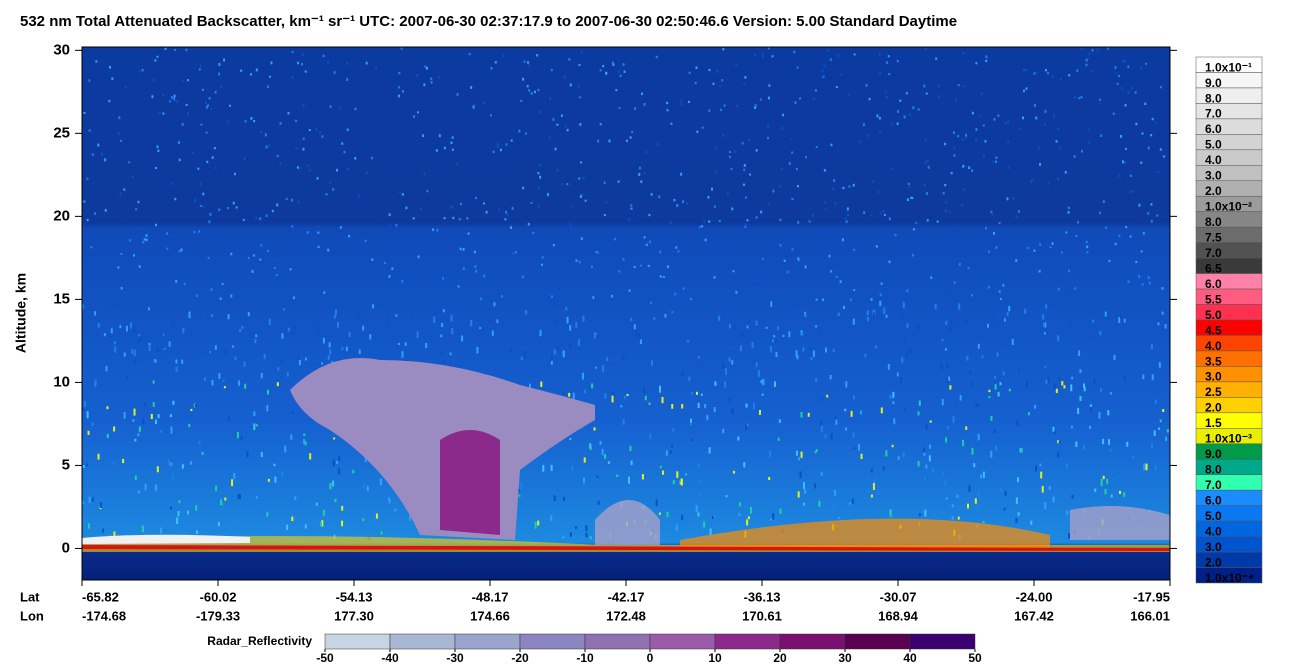  What do you see at coordinates (1213, 299) in the screenshot?
I see `colorbar-label: 5.5` at bounding box center [1213, 299].